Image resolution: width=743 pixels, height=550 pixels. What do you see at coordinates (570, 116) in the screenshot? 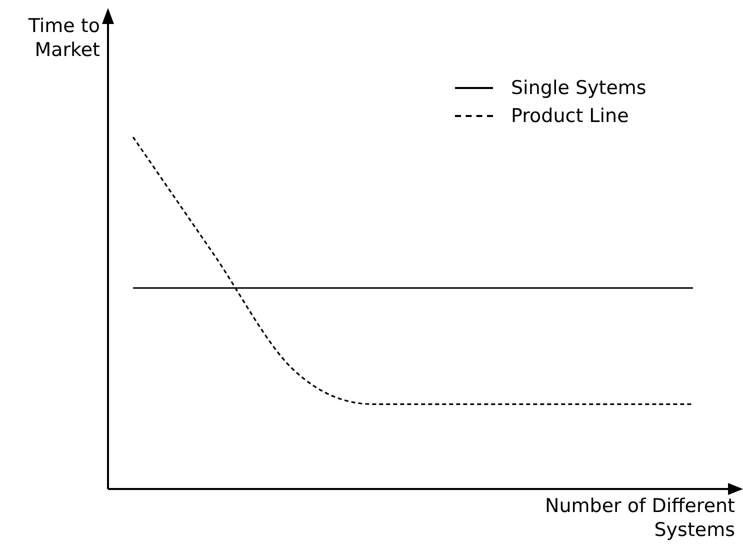
I see `legend-label: Product Line` at bounding box center [570, 116].